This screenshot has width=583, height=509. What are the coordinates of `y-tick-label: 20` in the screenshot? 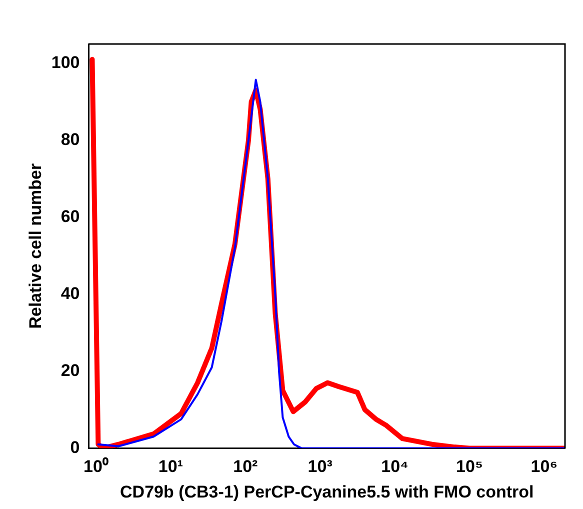 It's located at (70, 370).